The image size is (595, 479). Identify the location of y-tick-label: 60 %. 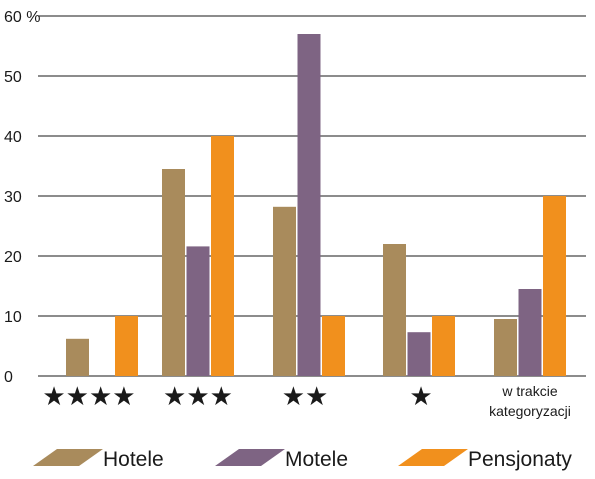
(22, 17).